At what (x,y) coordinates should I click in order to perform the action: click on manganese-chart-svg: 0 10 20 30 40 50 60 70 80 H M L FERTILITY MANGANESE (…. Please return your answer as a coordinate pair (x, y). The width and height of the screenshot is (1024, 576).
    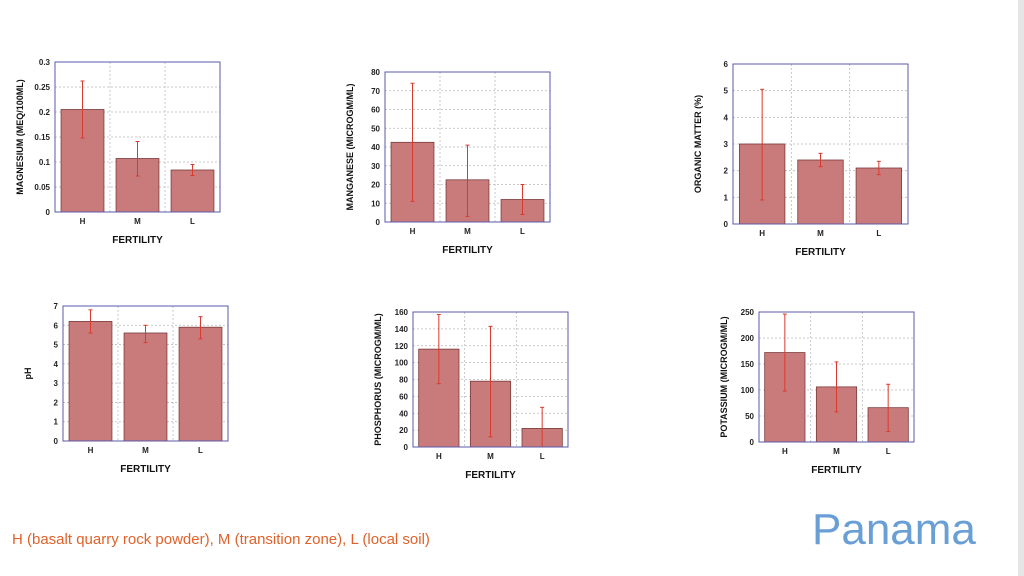
    Looking at the image, I should click on (448, 162).